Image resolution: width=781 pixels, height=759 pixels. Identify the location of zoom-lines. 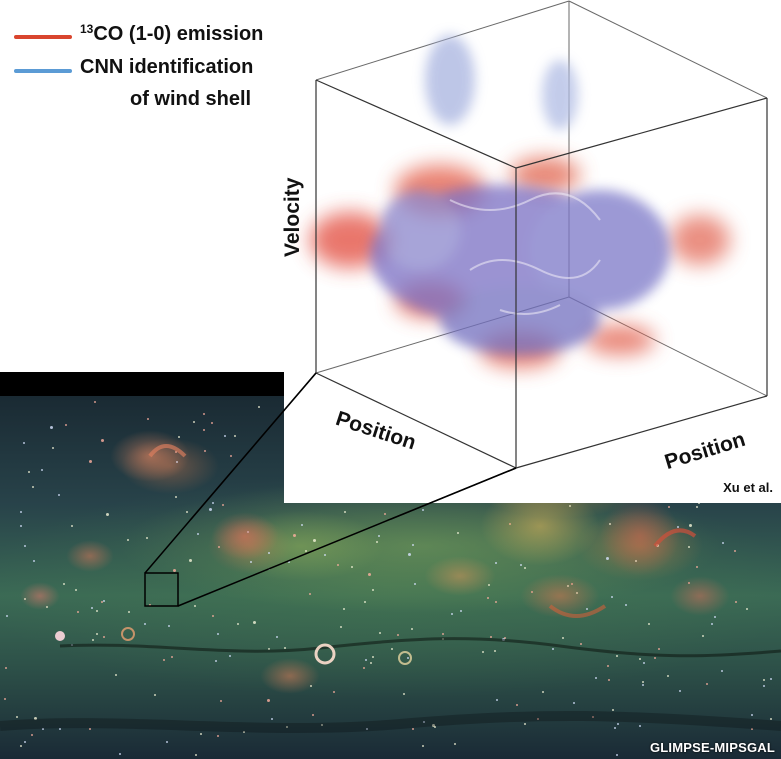
(353, 446).